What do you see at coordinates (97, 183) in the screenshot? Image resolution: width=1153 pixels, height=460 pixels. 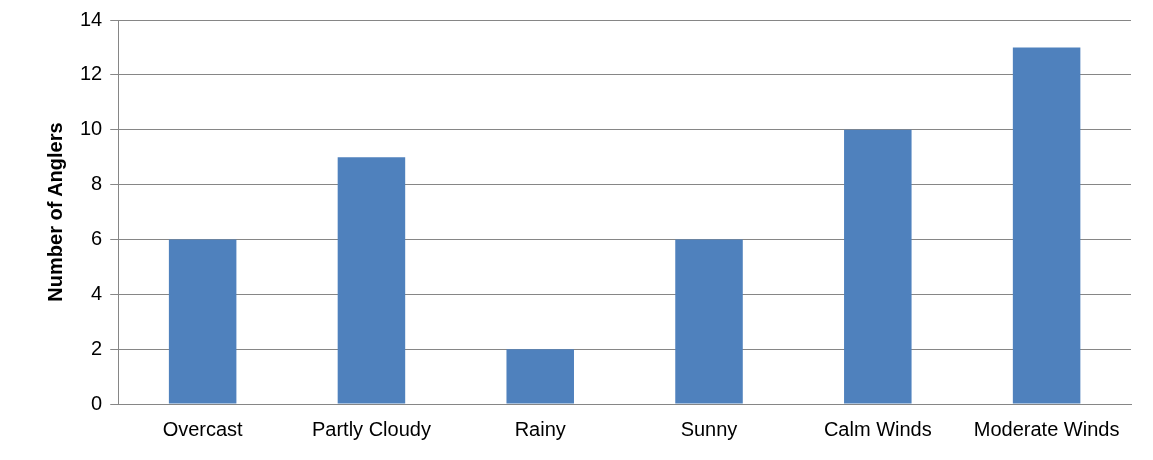 I see `y-tick-label: 8` at bounding box center [97, 183].